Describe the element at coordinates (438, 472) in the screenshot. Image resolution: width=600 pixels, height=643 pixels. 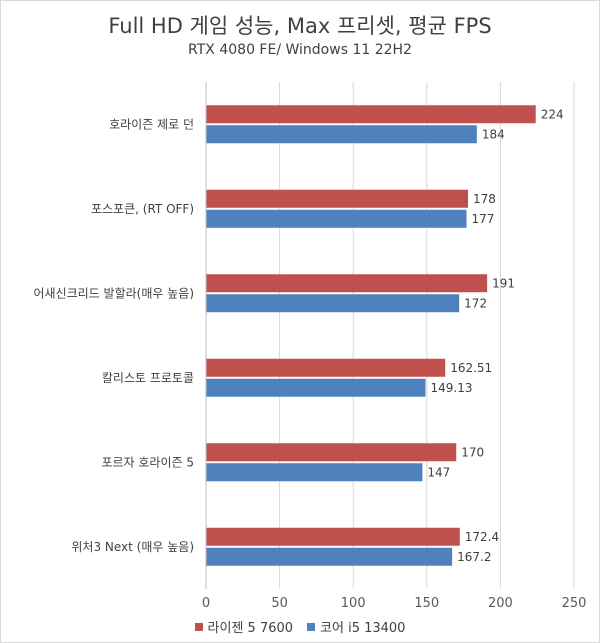
I see `data-label: 147` at that location.